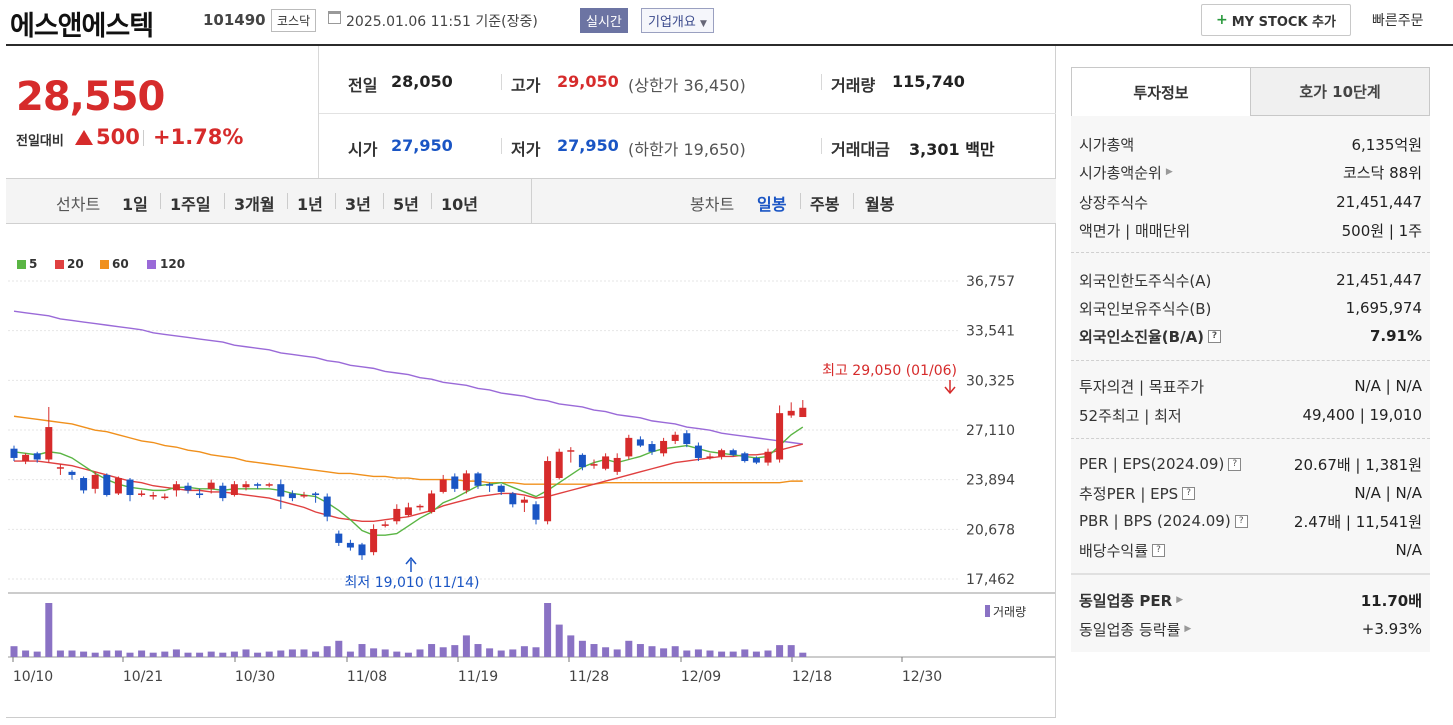 The image size is (1453, 725). I want to click on ma5-line, so click(408, 481).